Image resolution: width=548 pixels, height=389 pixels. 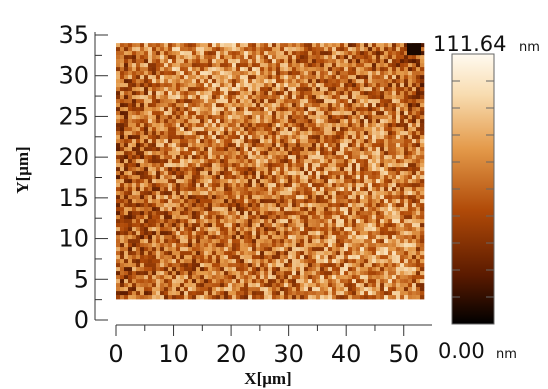 What do you see at coordinates (173, 354) in the screenshot?
I see `x-tick-label: 10` at bounding box center [173, 354].